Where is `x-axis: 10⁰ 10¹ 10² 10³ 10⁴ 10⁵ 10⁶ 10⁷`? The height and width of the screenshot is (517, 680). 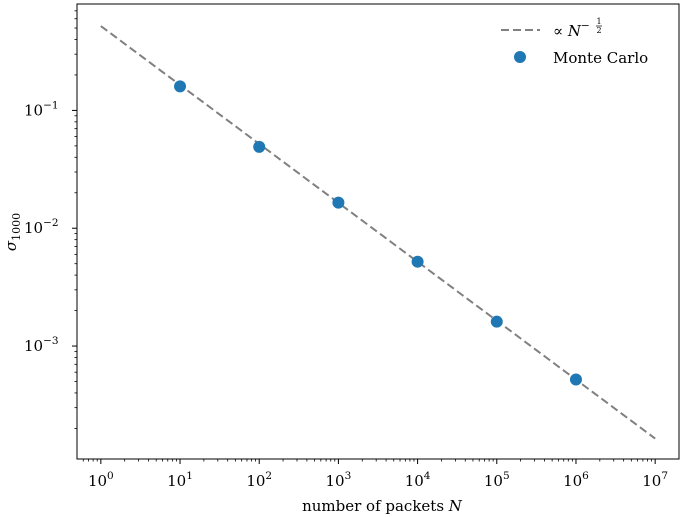 x-axis: 10⁰ 10¹ 10² 10³ 10⁴ 10⁵ 10⁶ 10⁷ is located at coordinates (375, 474).